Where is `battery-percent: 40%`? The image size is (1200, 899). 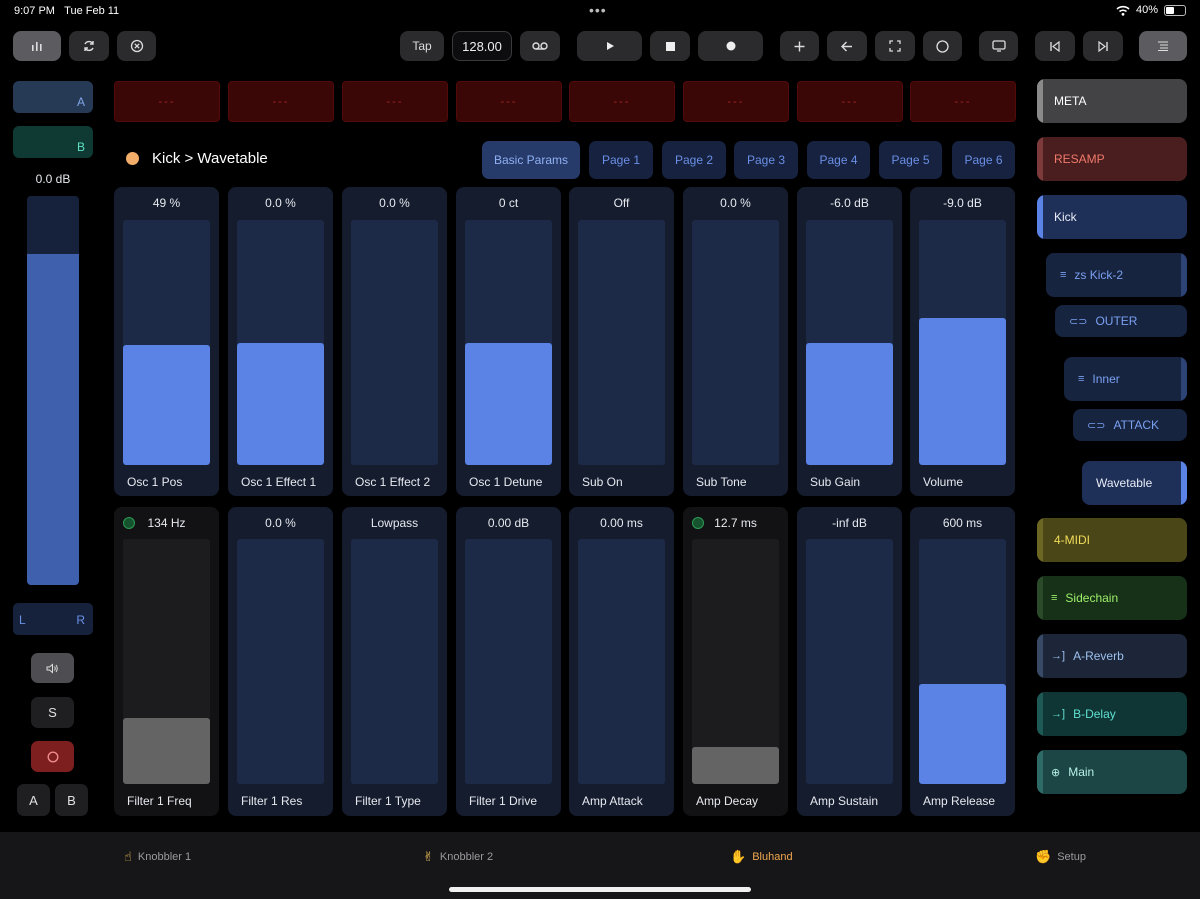
battery-percent: 40% is located at coordinates (1146, 10).